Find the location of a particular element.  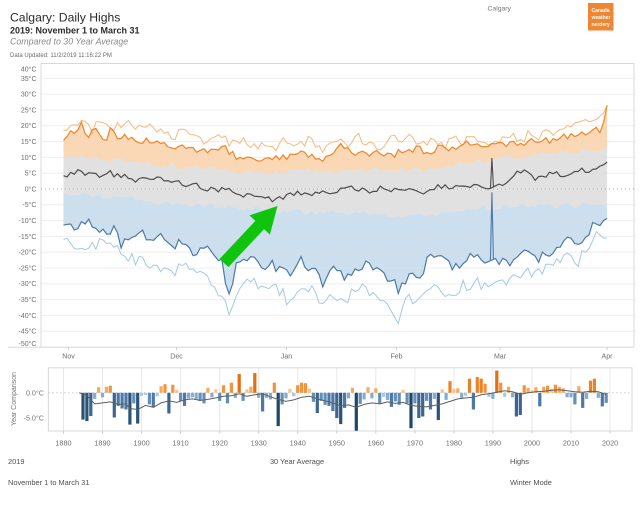

svg-text: -5°C is located at coordinates (29, 205).